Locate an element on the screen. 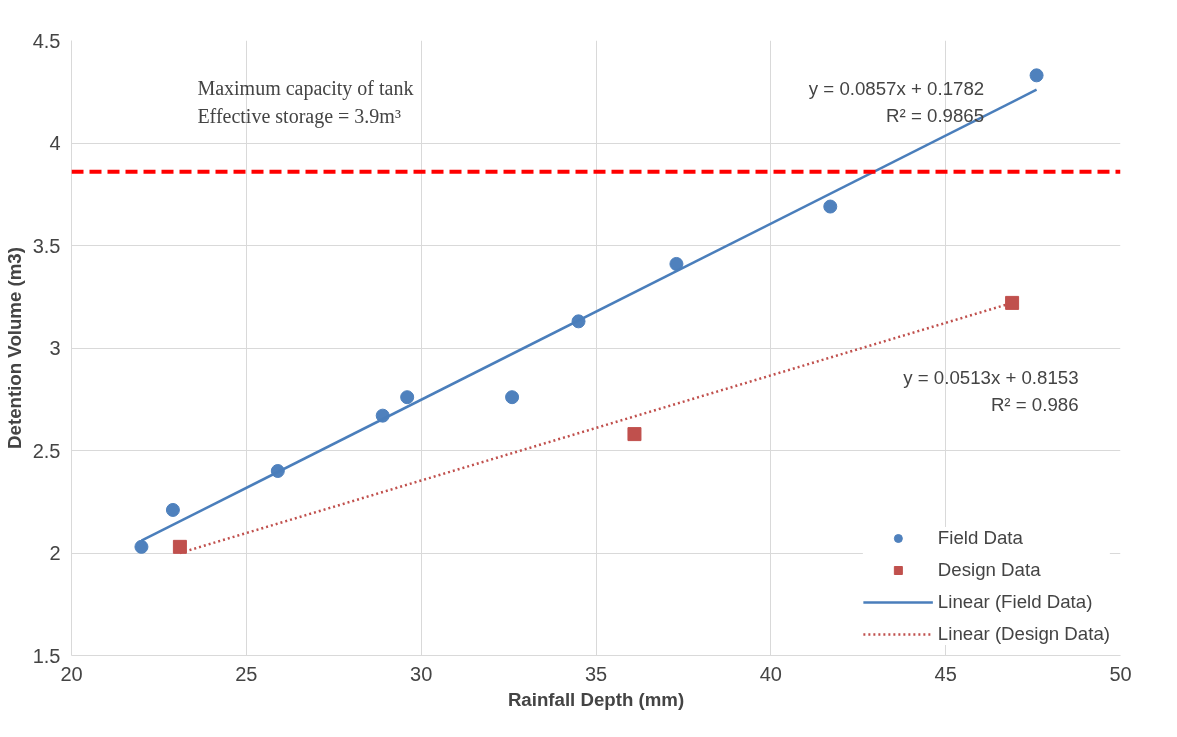  legend-label: Linear (Design Data) is located at coordinates (1023, 634).